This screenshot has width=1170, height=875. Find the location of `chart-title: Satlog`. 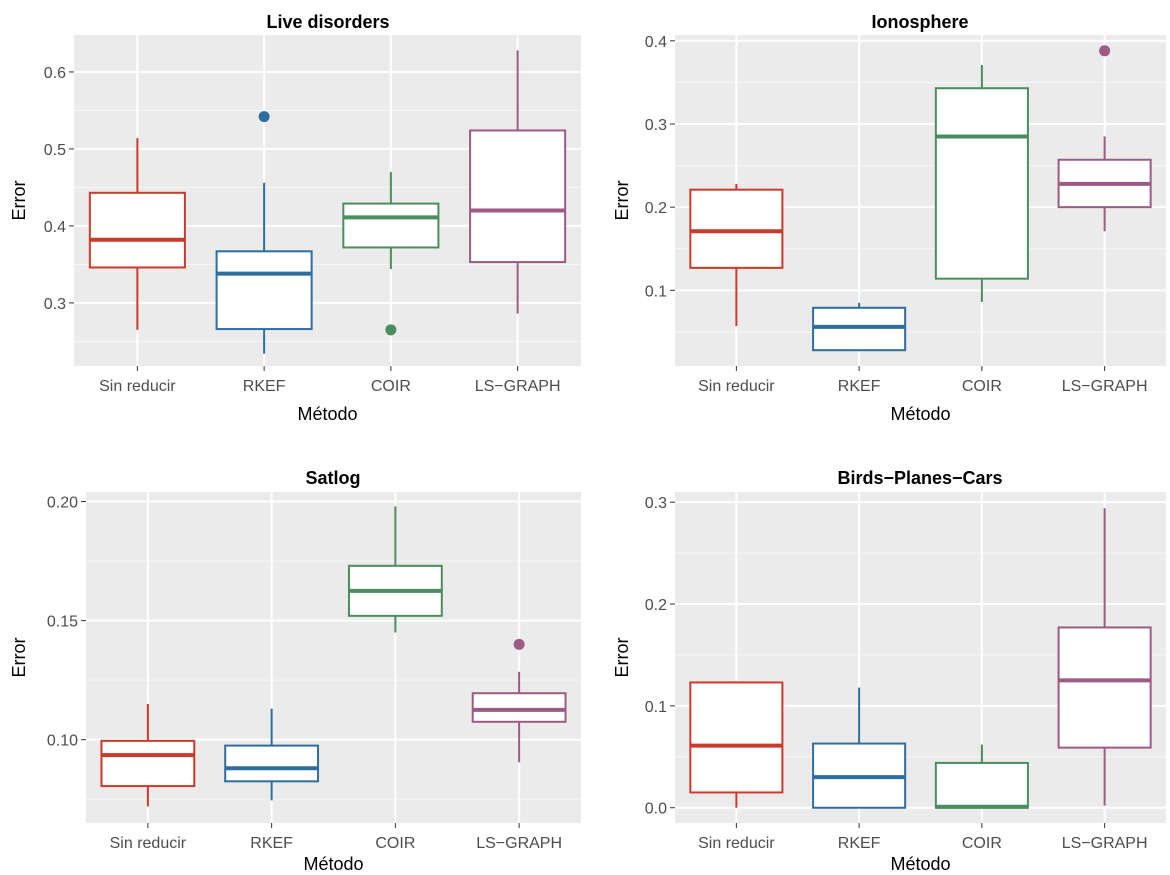

chart-title: Satlog is located at coordinates (332, 478).